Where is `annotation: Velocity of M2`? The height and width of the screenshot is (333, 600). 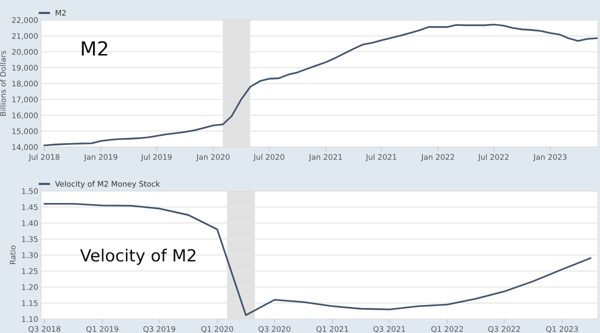 annotation: Velocity of M2 is located at coordinates (138, 256).